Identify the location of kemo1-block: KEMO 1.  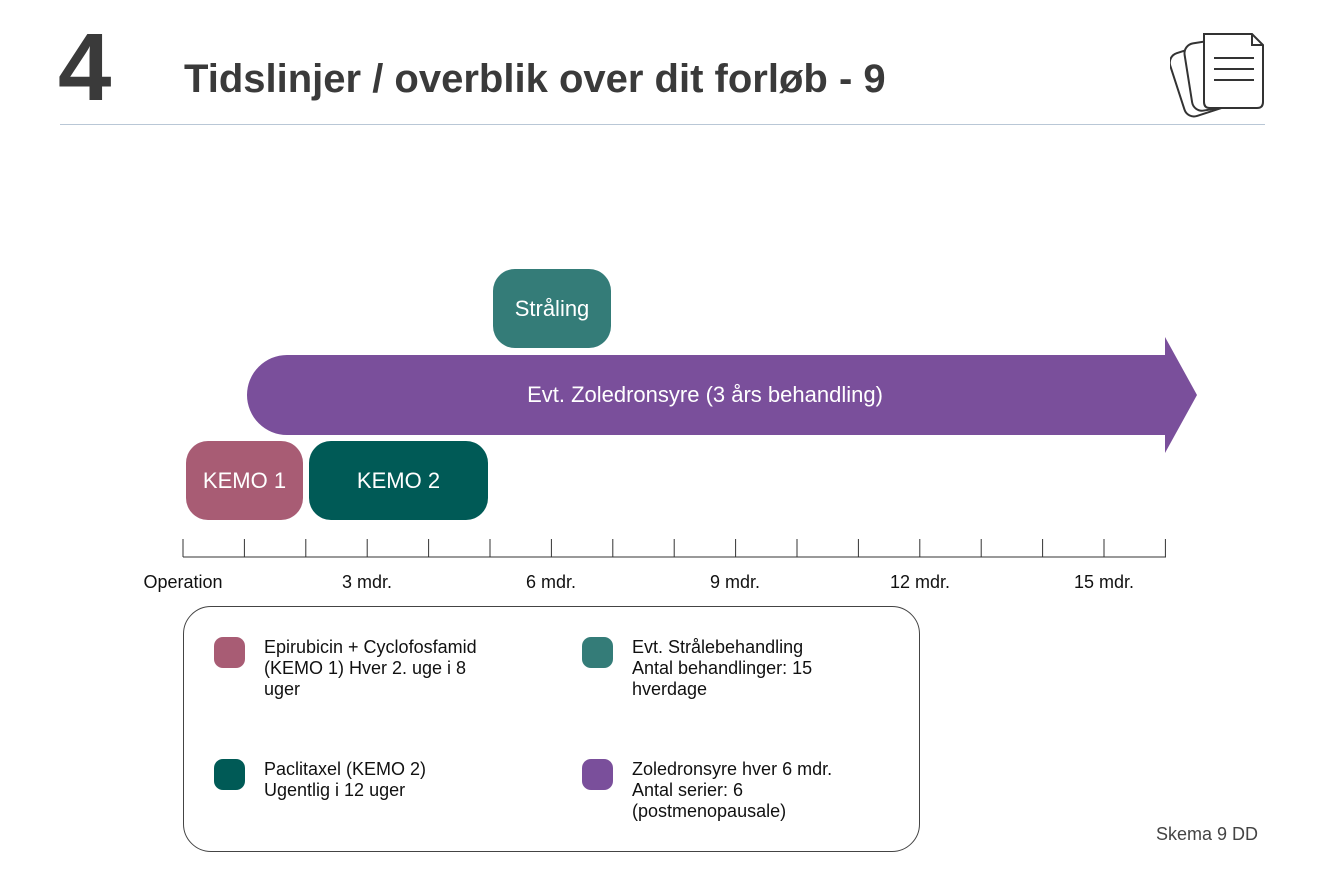
(244, 480).